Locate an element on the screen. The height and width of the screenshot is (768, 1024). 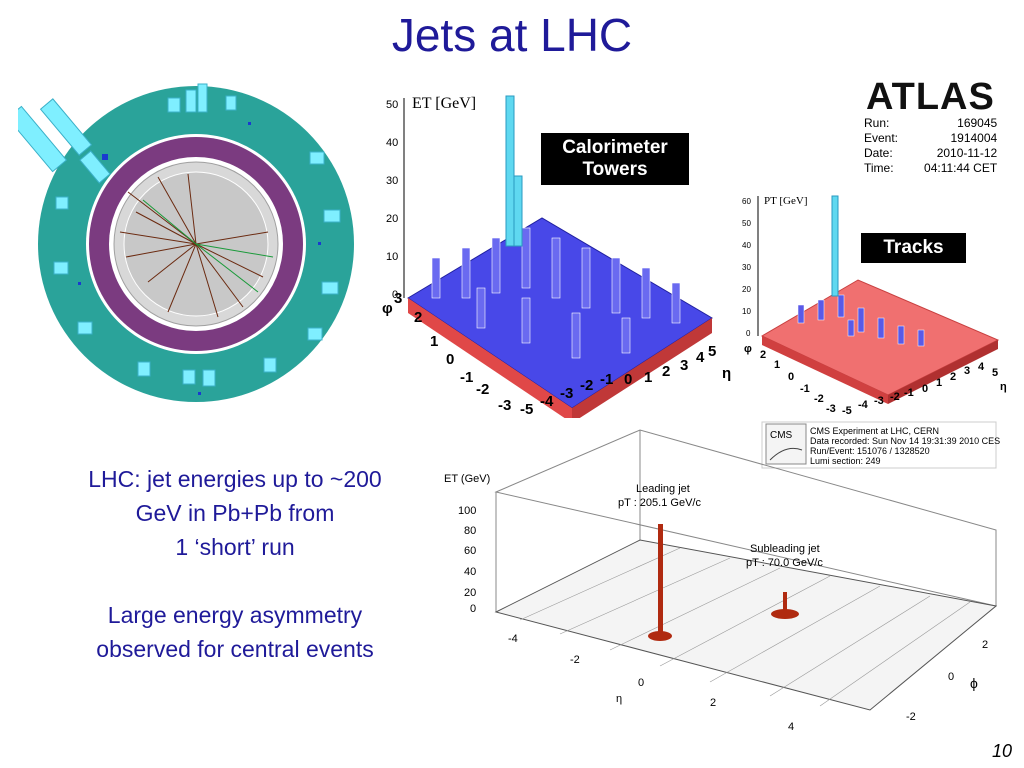
cms-ytick: 40 is located at coordinates (470, 572).